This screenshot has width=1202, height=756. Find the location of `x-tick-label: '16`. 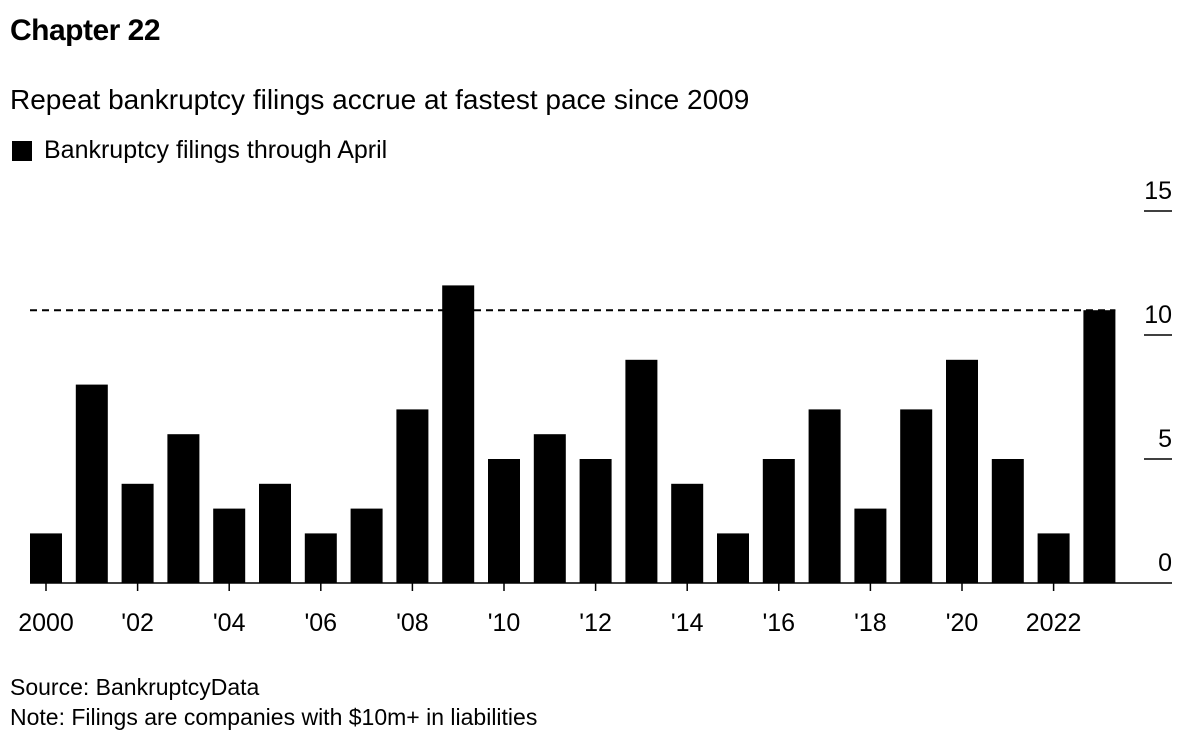

x-tick-label: '16 is located at coordinates (779, 623).